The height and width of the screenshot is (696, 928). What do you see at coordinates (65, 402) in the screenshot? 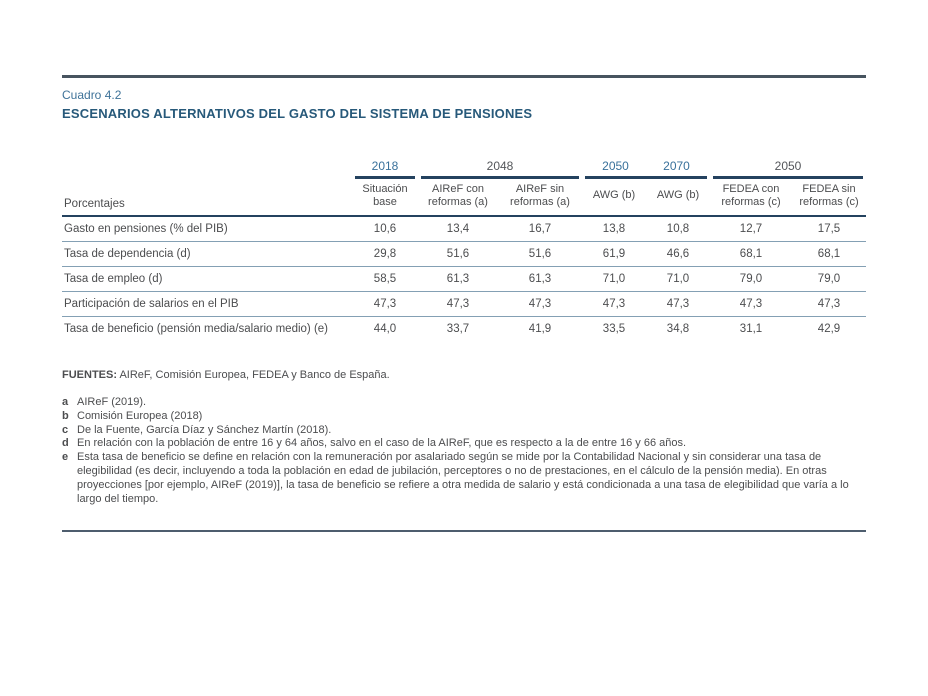
I see `footnote-marker: a` at bounding box center [65, 402].